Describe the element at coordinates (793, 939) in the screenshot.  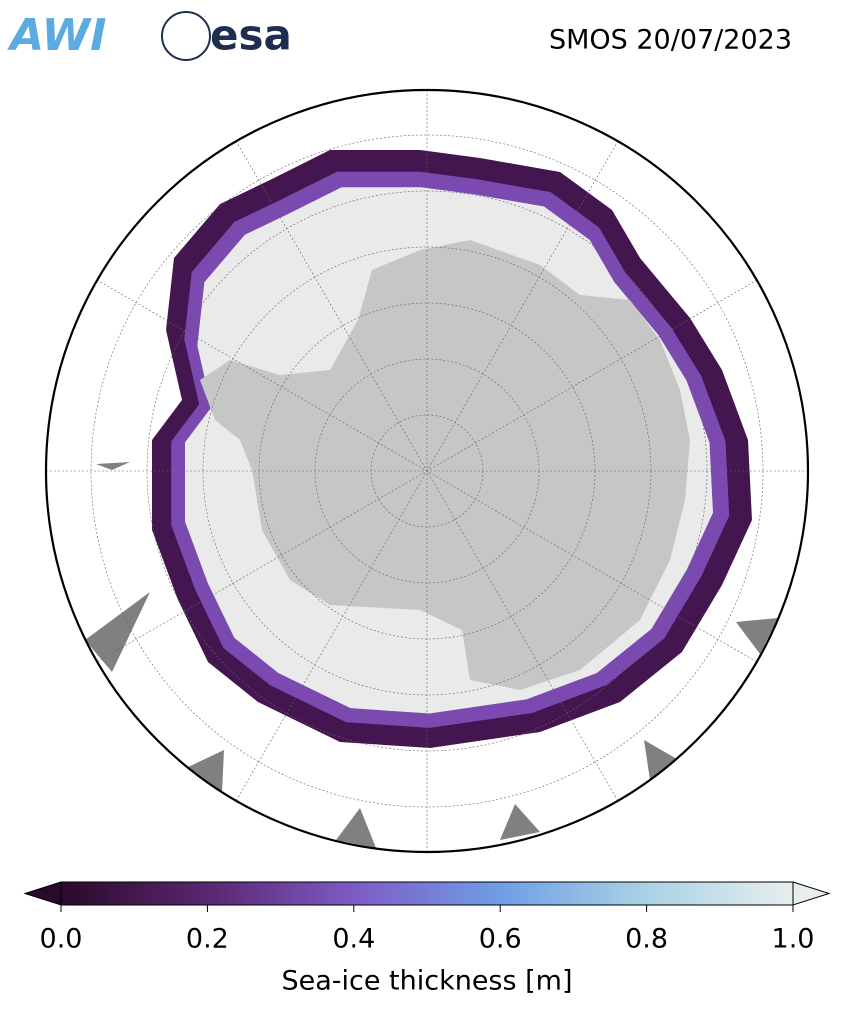
I see `colorbar-tick-label: 1.0` at that location.